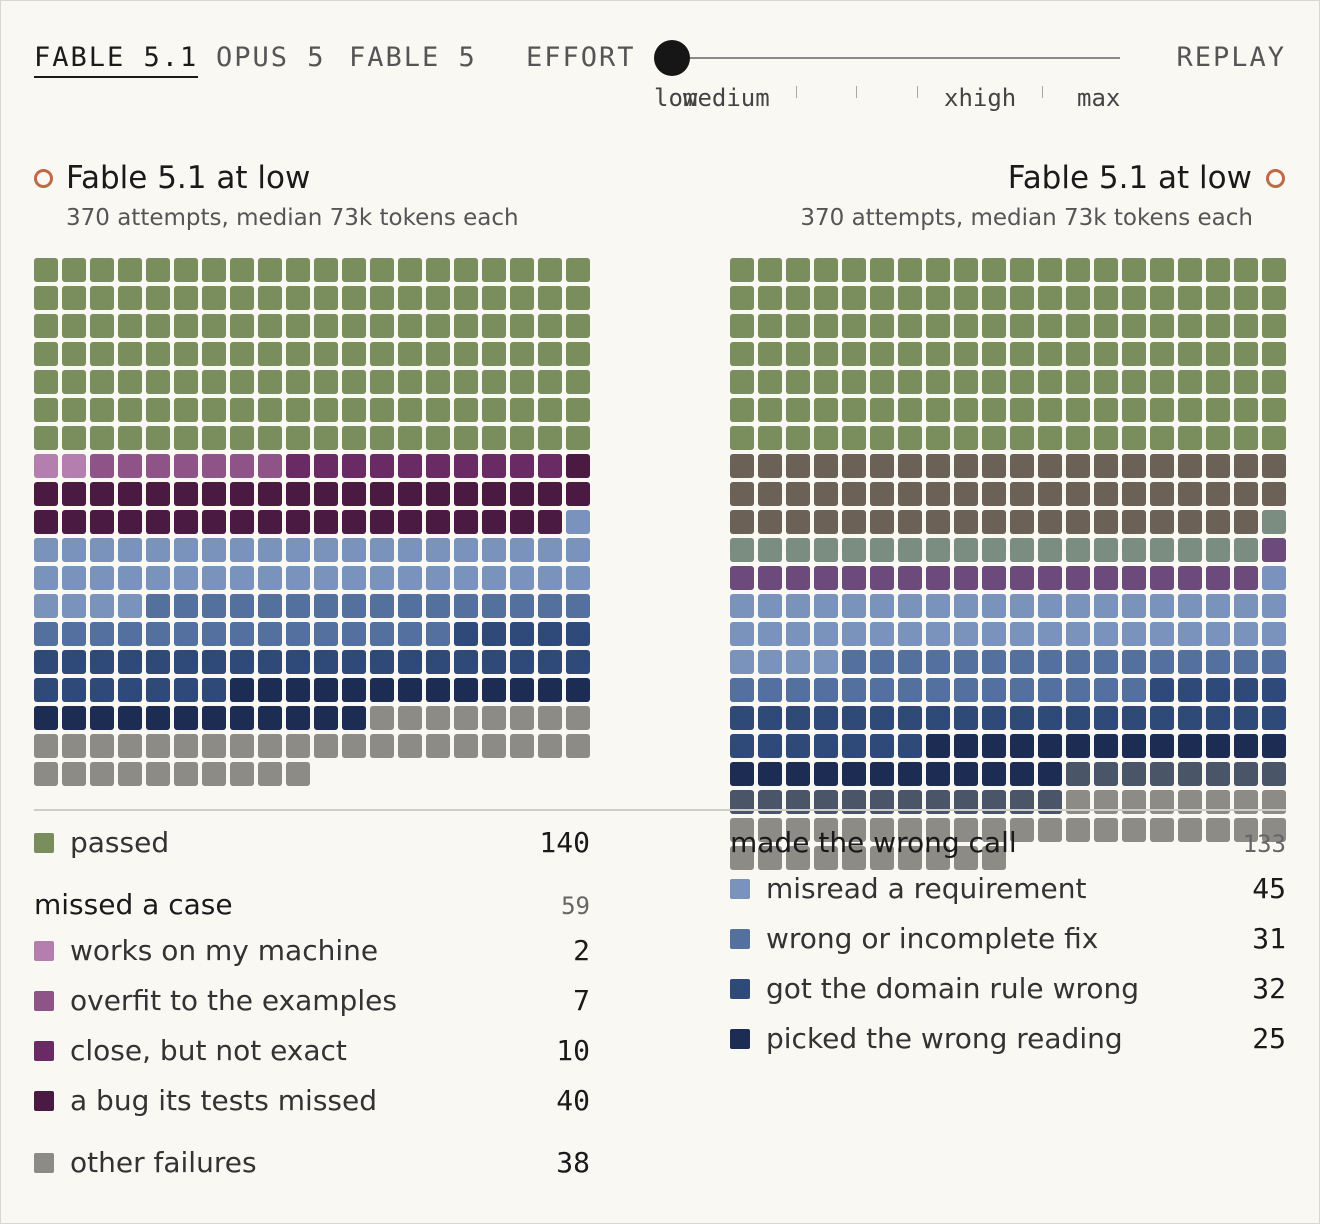  I want to click on effort-tick-medium: medium, so click(726, 98).